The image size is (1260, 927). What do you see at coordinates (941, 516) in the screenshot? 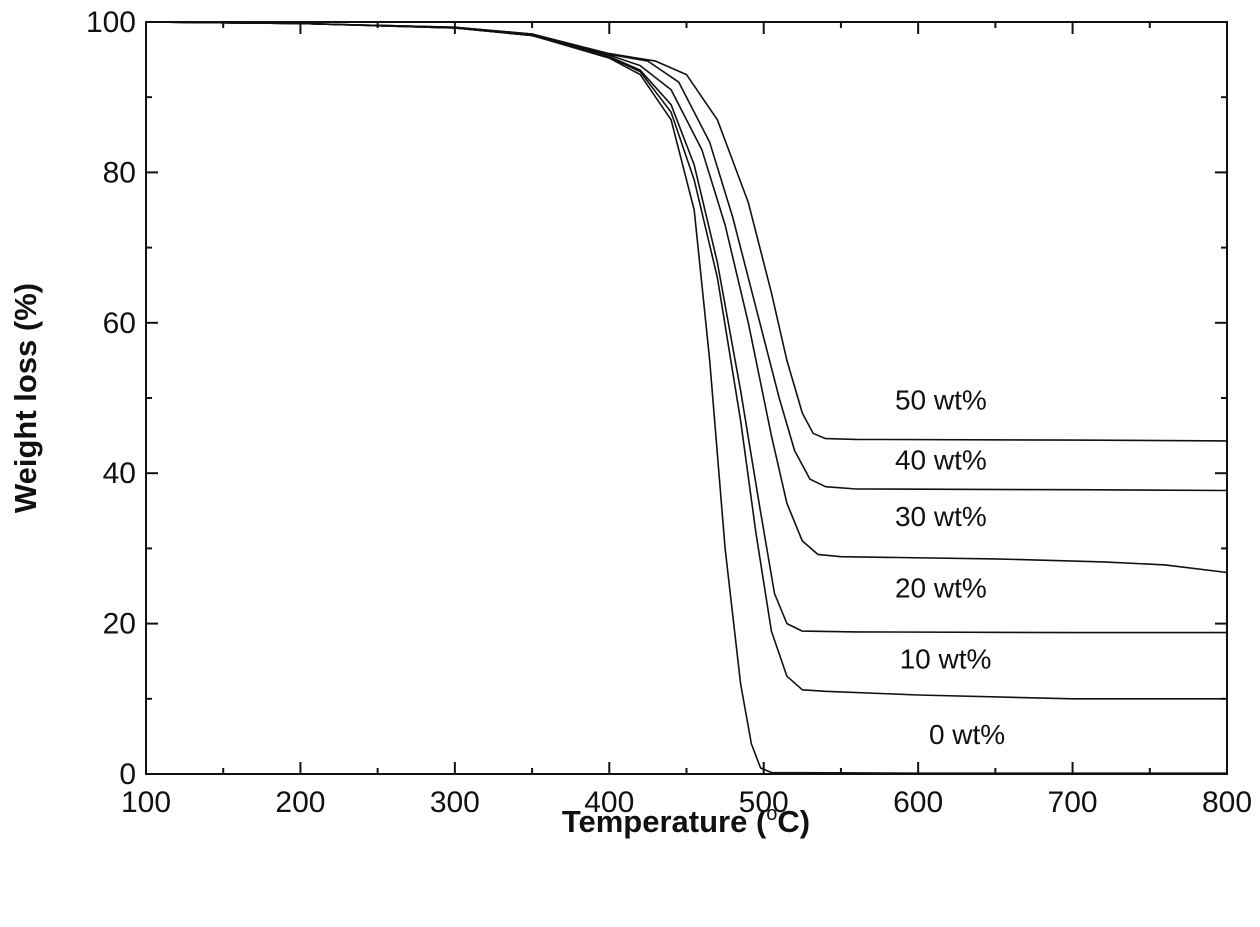
I see `series-label: 30 wt%` at bounding box center [941, 516].